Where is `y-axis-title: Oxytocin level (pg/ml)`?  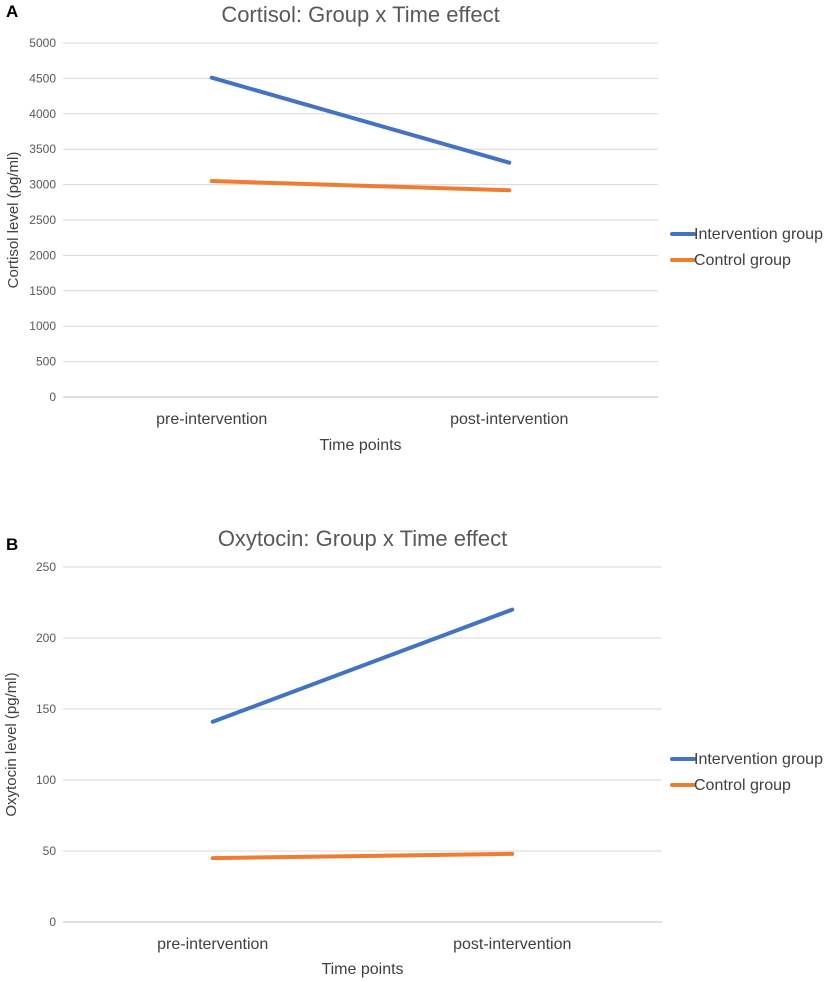 y-axis-title: Oxytocin level (pg/ml) is located at coordinates (11, 744).